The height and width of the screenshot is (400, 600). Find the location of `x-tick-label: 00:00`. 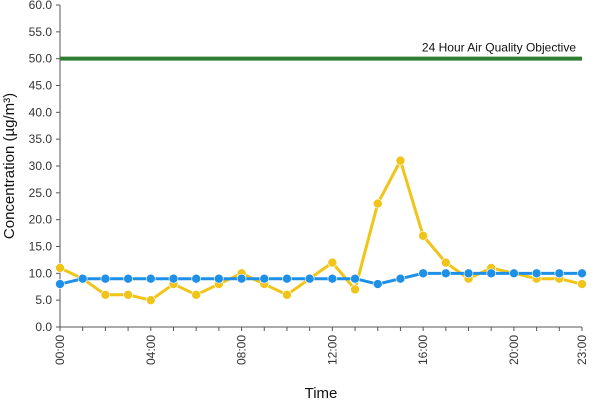

x-tick-label: 00:00 is located at coordinates (60, 350).